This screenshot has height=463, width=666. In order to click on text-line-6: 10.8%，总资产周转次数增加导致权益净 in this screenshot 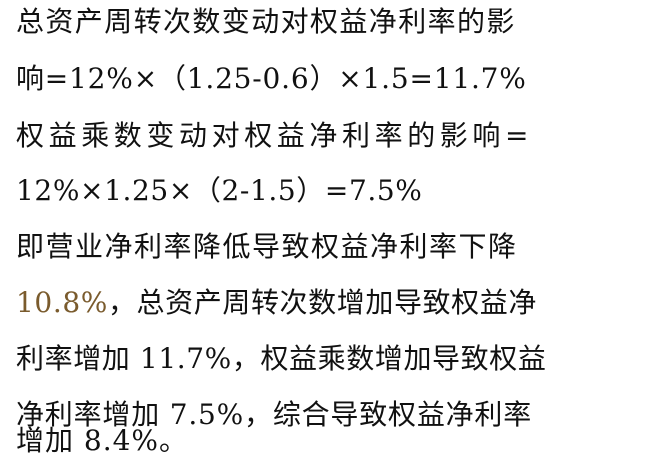, I will do `click(276, 303)`.